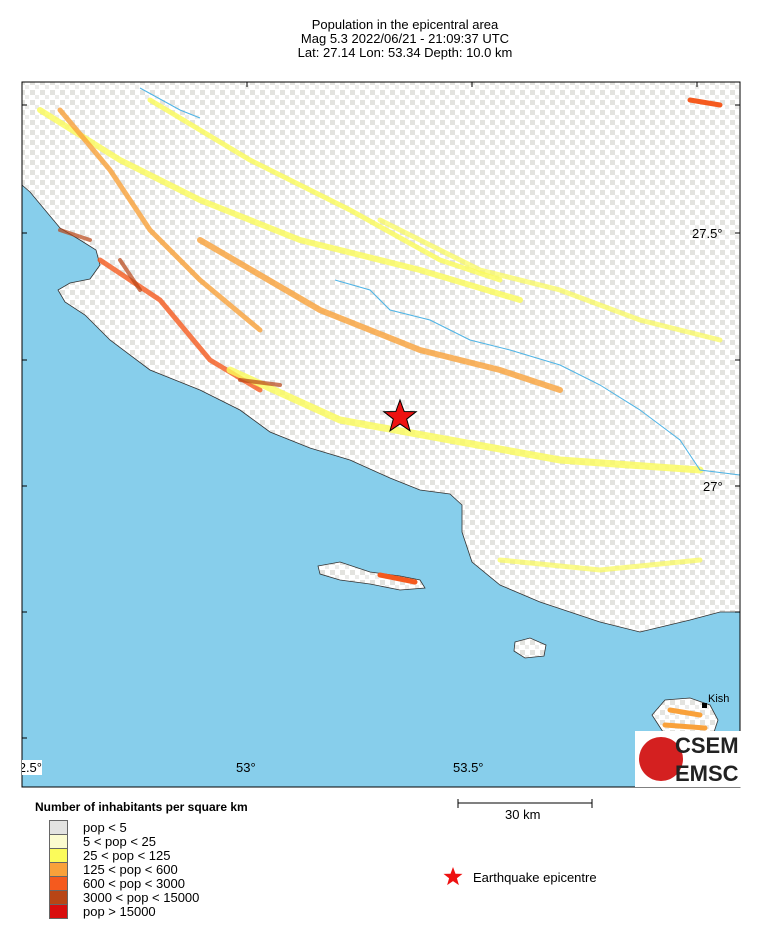  Describe the element at coordinates (713, 486) in the screenshot. I see `lat-label-27: 27°` at that location.